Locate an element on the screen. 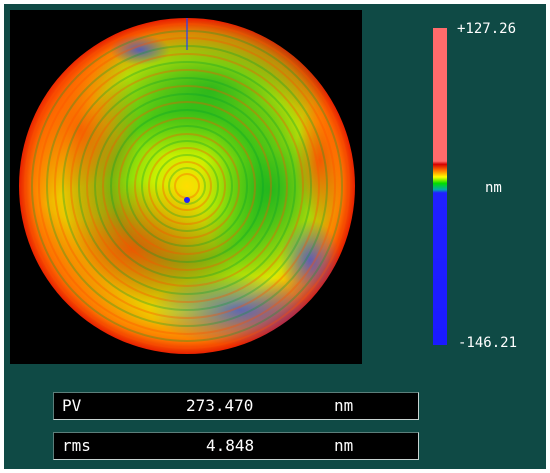  rms-value: 4.848 is located at coordinates (230, 445).